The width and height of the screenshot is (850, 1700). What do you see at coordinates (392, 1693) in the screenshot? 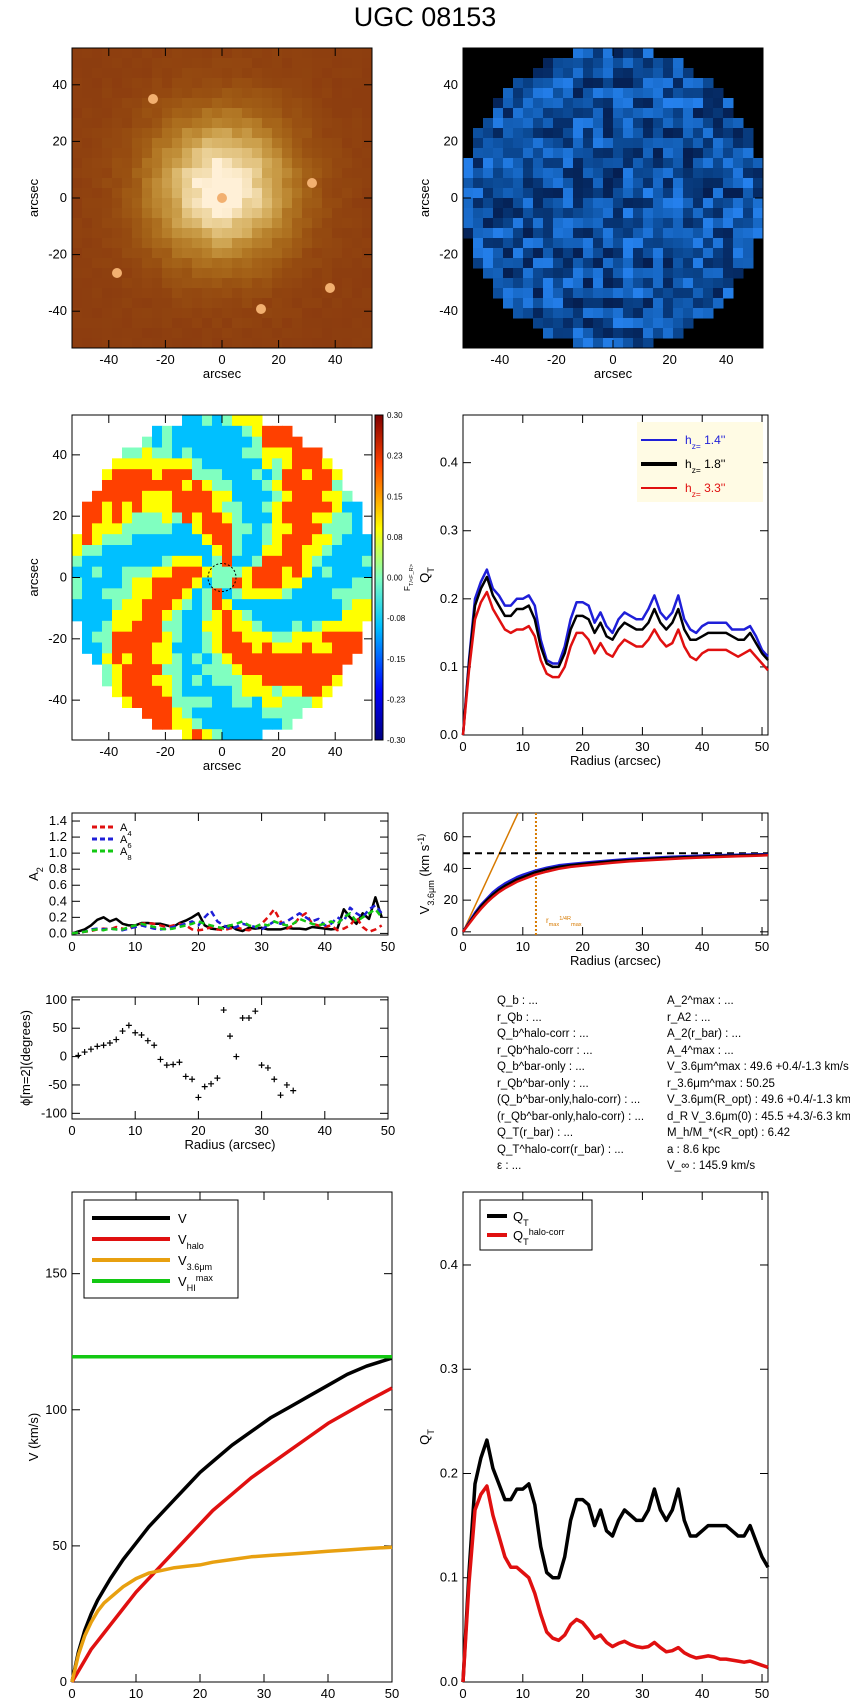
I see `x-tick-label: 50` at bounding box center [392, 1693].